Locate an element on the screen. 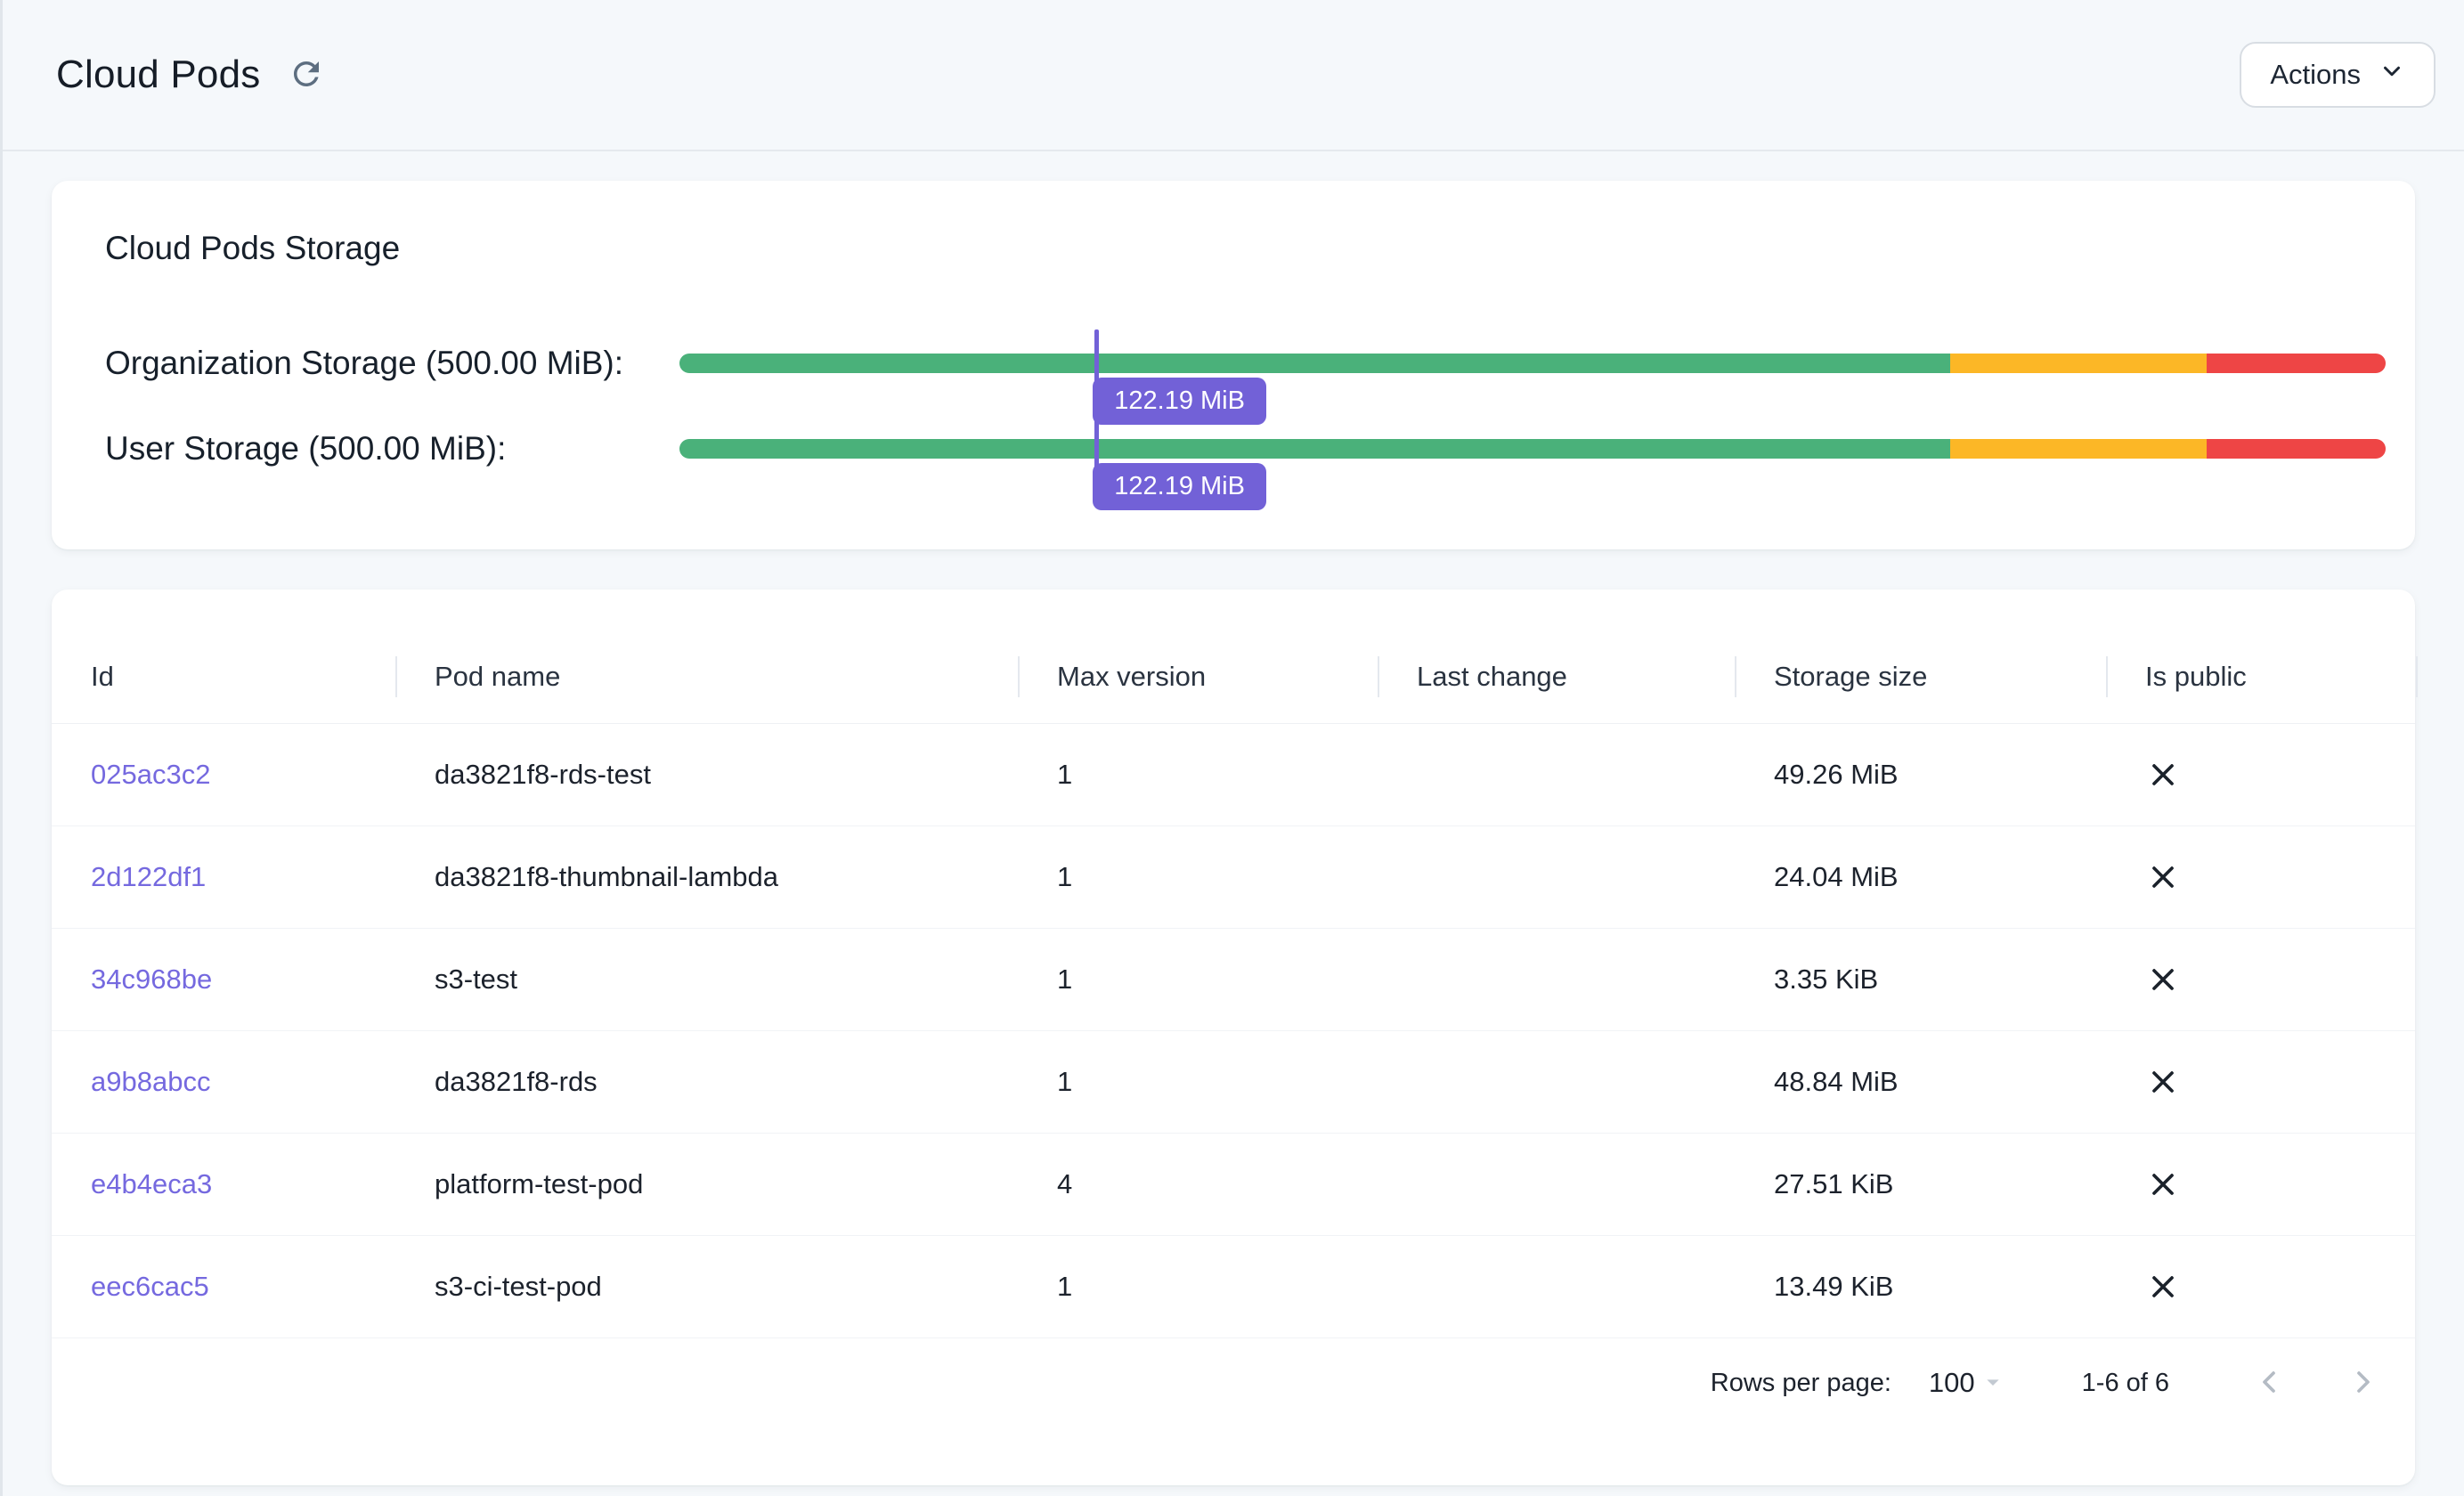 This screenshot has width=2464, height=1496. pod-id-link: 34c968be is located at coordinates (152, 979).